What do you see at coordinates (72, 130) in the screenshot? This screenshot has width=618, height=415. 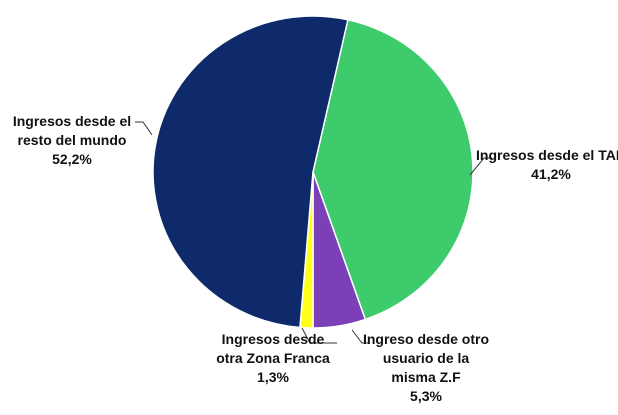 I see `category-label: Ingresos desde el resto del mundo` at bounding box center [72, 130].